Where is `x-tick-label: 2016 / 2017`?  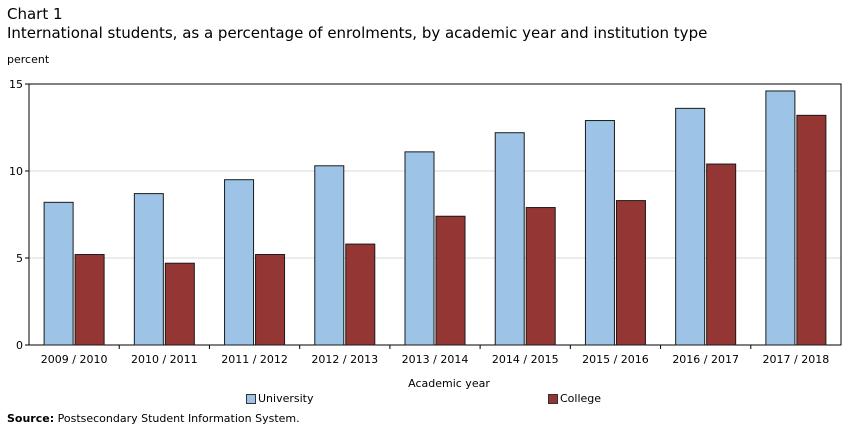 x-tick-label: 2016 / 2017 is located at coordinates (705, 359).